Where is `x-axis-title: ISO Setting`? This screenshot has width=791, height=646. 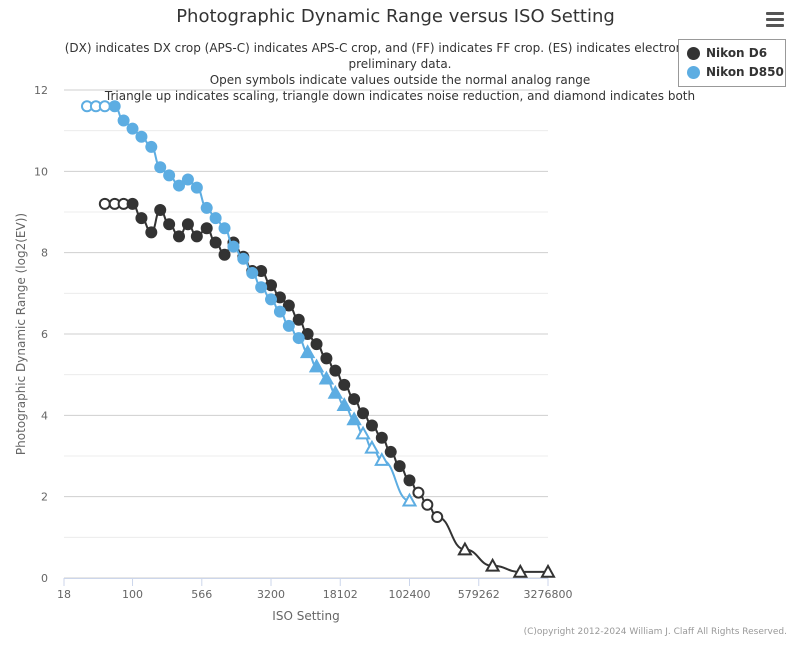
x-axis-title: ISO Setting is located at coordinates (305, 616).